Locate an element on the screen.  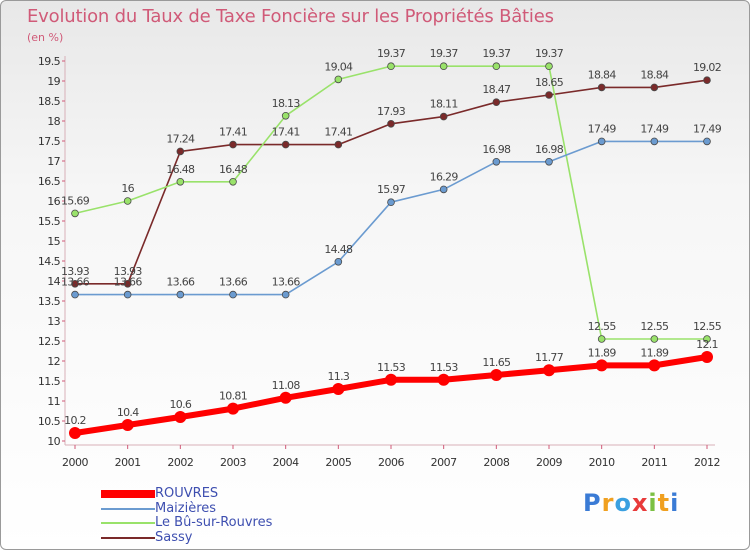
data-label: 10.6 is located at coordinates (180, 404).